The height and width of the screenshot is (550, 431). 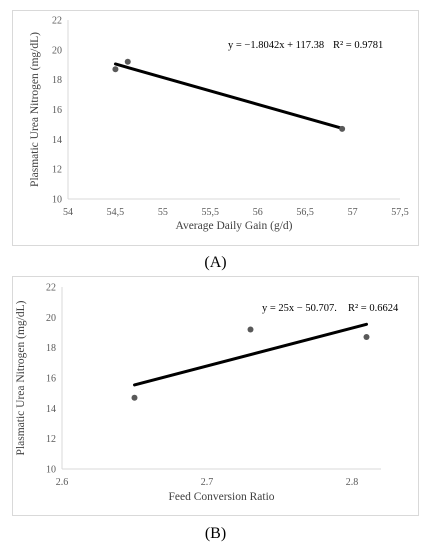 What do you see at coordinates (250, 354) in the screenshot?
I see `chart-b-trendline` at bounding box center [250, 354].